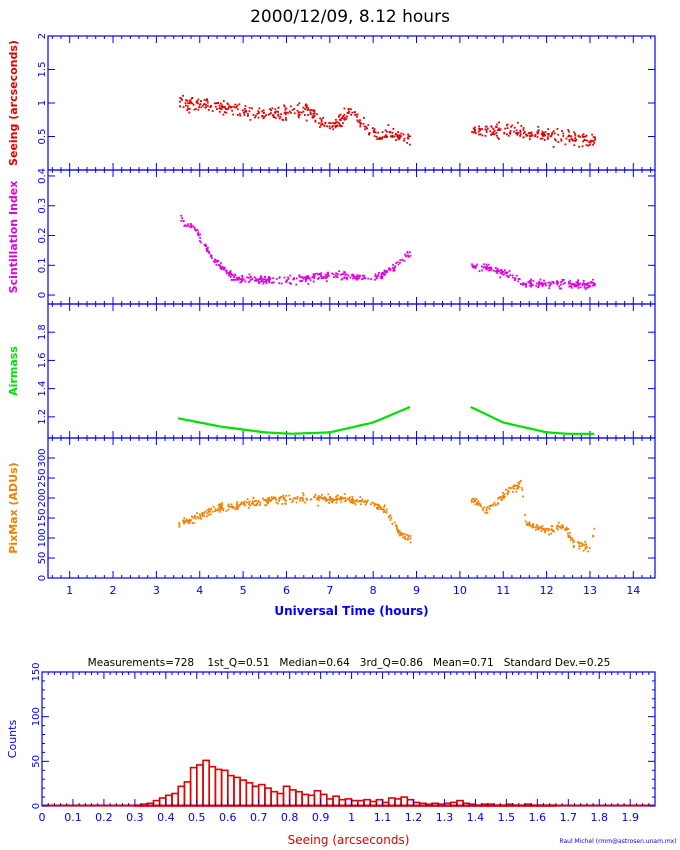  Describe the element at coordinates (42, 70) in the screenshot. I see `y-tick-label: 1.5` at that location.